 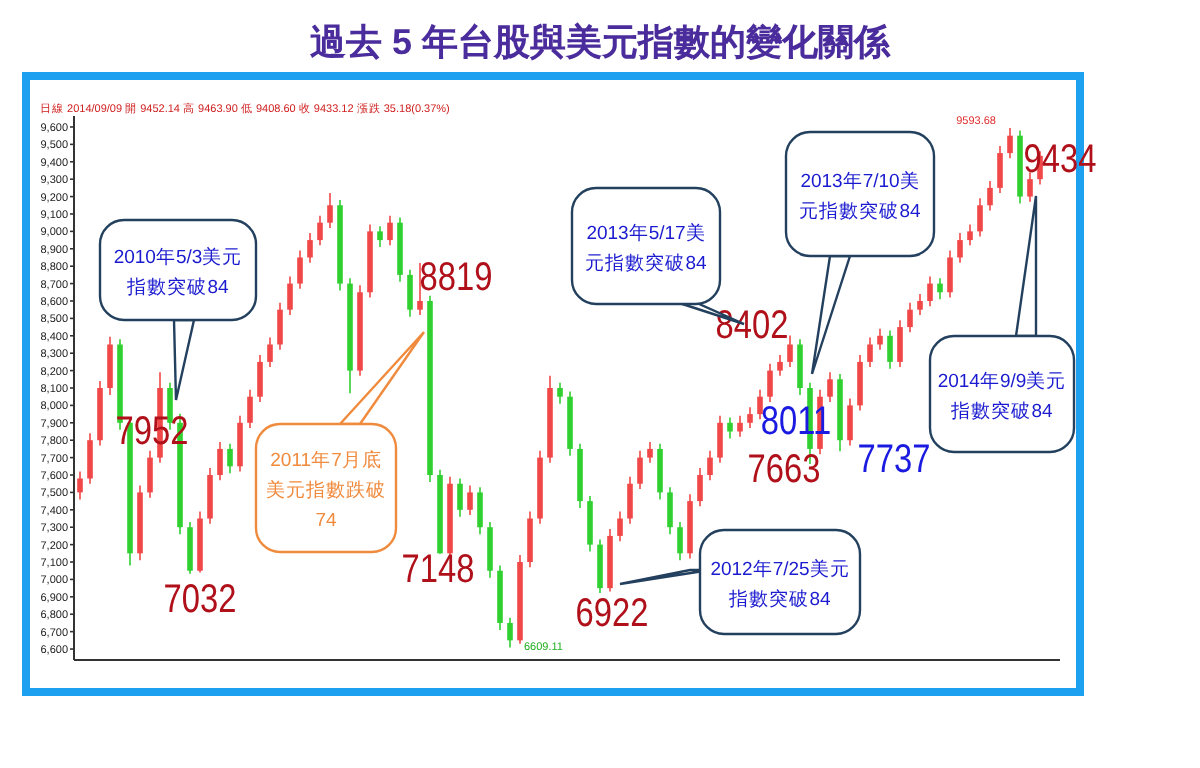 What do you see at coordinates (646, 248) in the screenshot?
I see `annotation: 2013年5/17美元指數突破84` at bounding box center [646, 248].